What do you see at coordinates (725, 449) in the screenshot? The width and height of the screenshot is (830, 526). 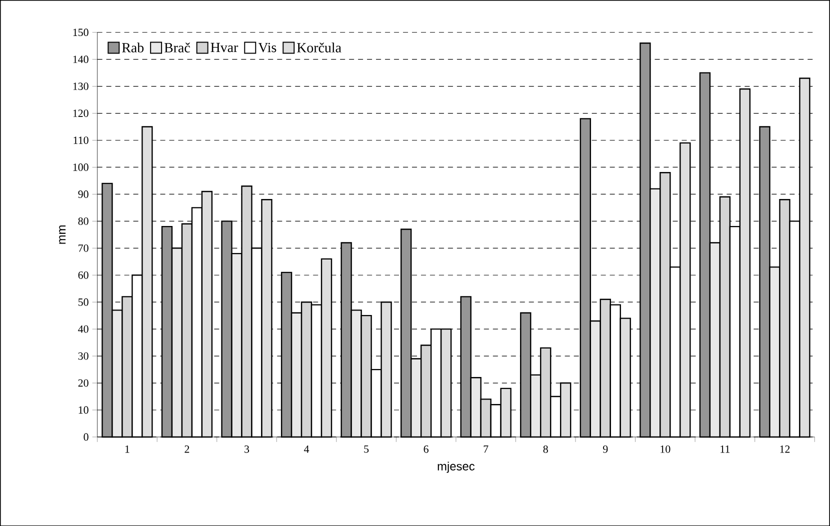 I see `x-tick-label: 11` at bounding box center [725, 449].